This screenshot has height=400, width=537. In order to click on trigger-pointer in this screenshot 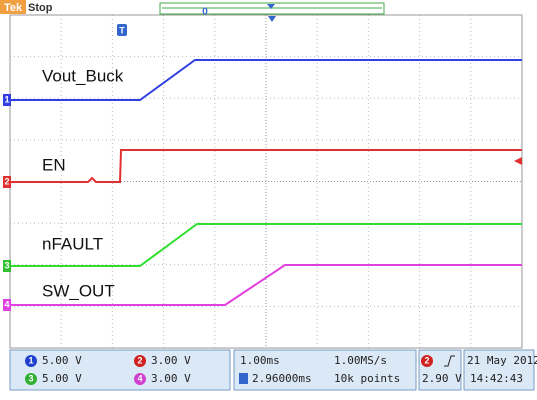, I will do `click(271, 6)`.